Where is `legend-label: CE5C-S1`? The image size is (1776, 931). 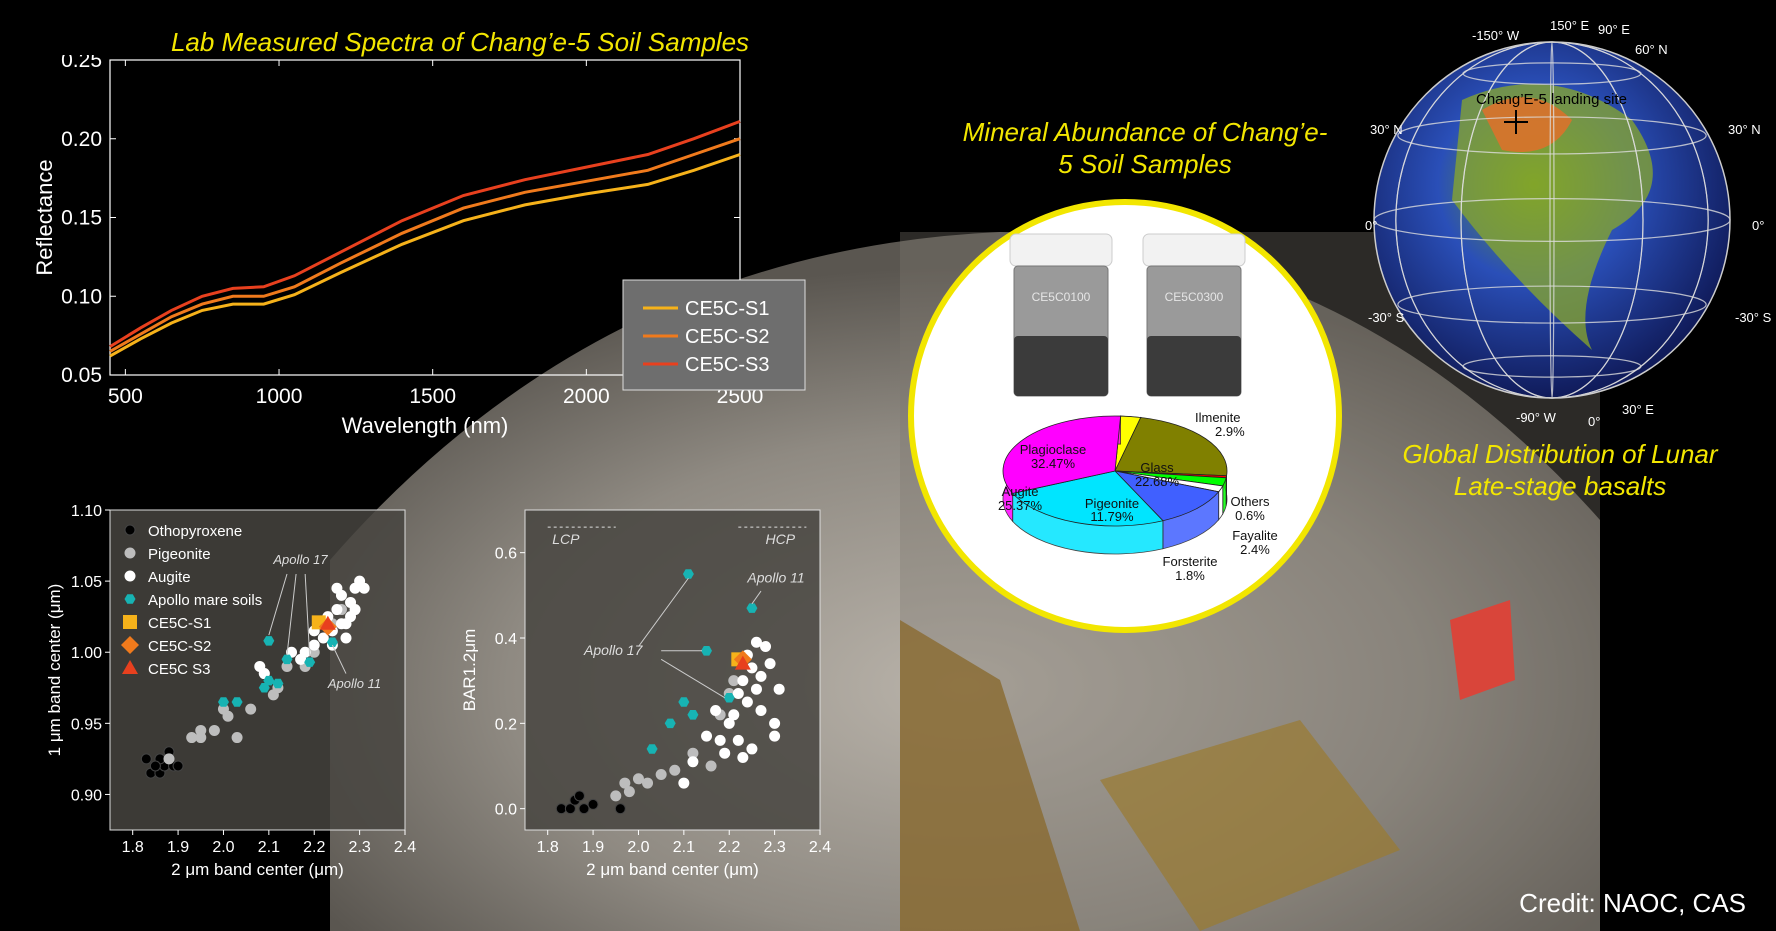 legend-label: CE5C-S1 is located at coordinates (179, 623).